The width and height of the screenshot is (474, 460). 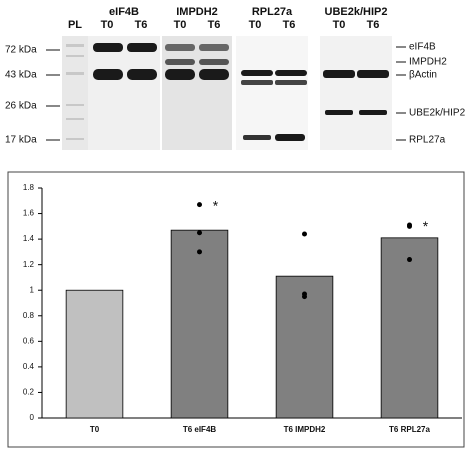 I want to click on y-tick-label: 1.8, so click(x=29, y=187).